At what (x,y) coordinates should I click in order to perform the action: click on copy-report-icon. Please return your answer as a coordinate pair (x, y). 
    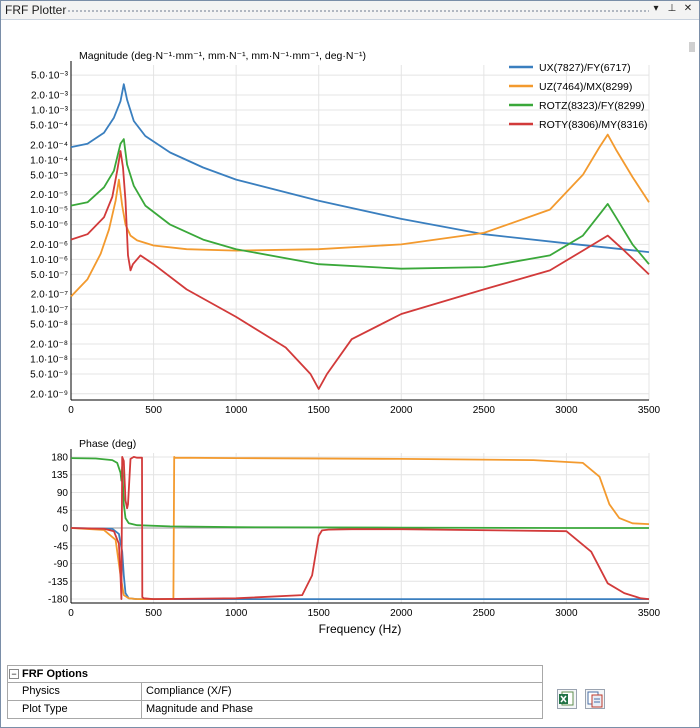
    Looking at the image, I should click on (595, 699).